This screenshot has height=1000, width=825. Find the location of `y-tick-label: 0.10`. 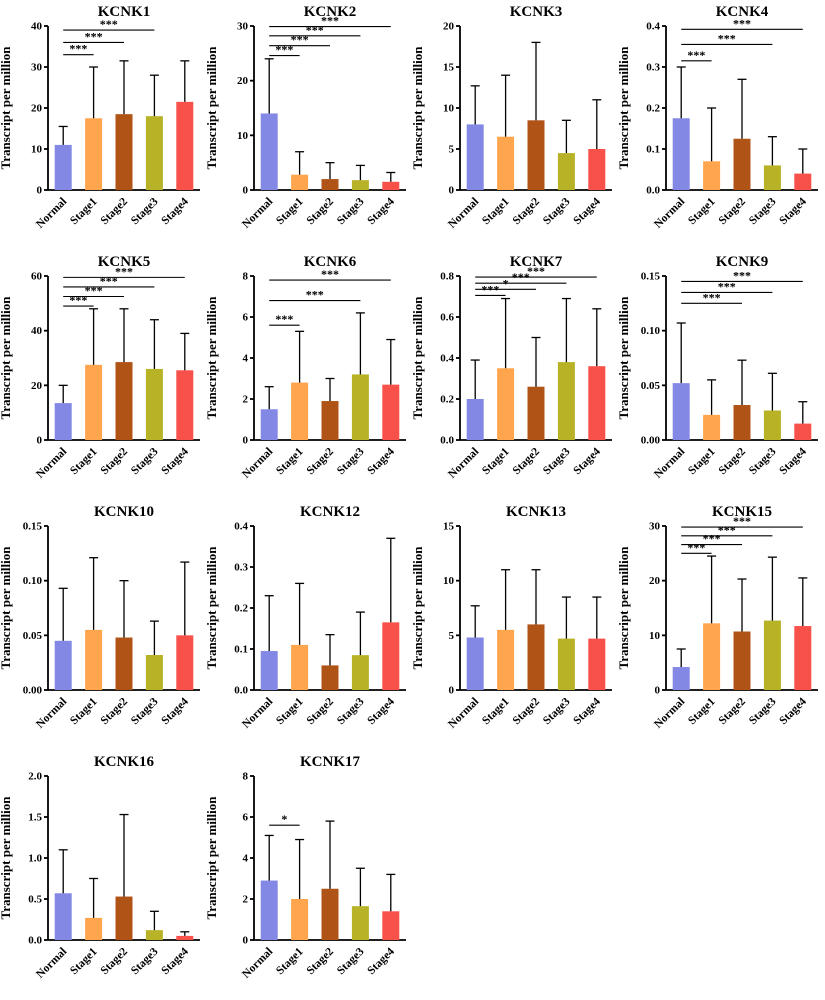

y-tick-label: 0.10 is located at coordinates (651, 331).